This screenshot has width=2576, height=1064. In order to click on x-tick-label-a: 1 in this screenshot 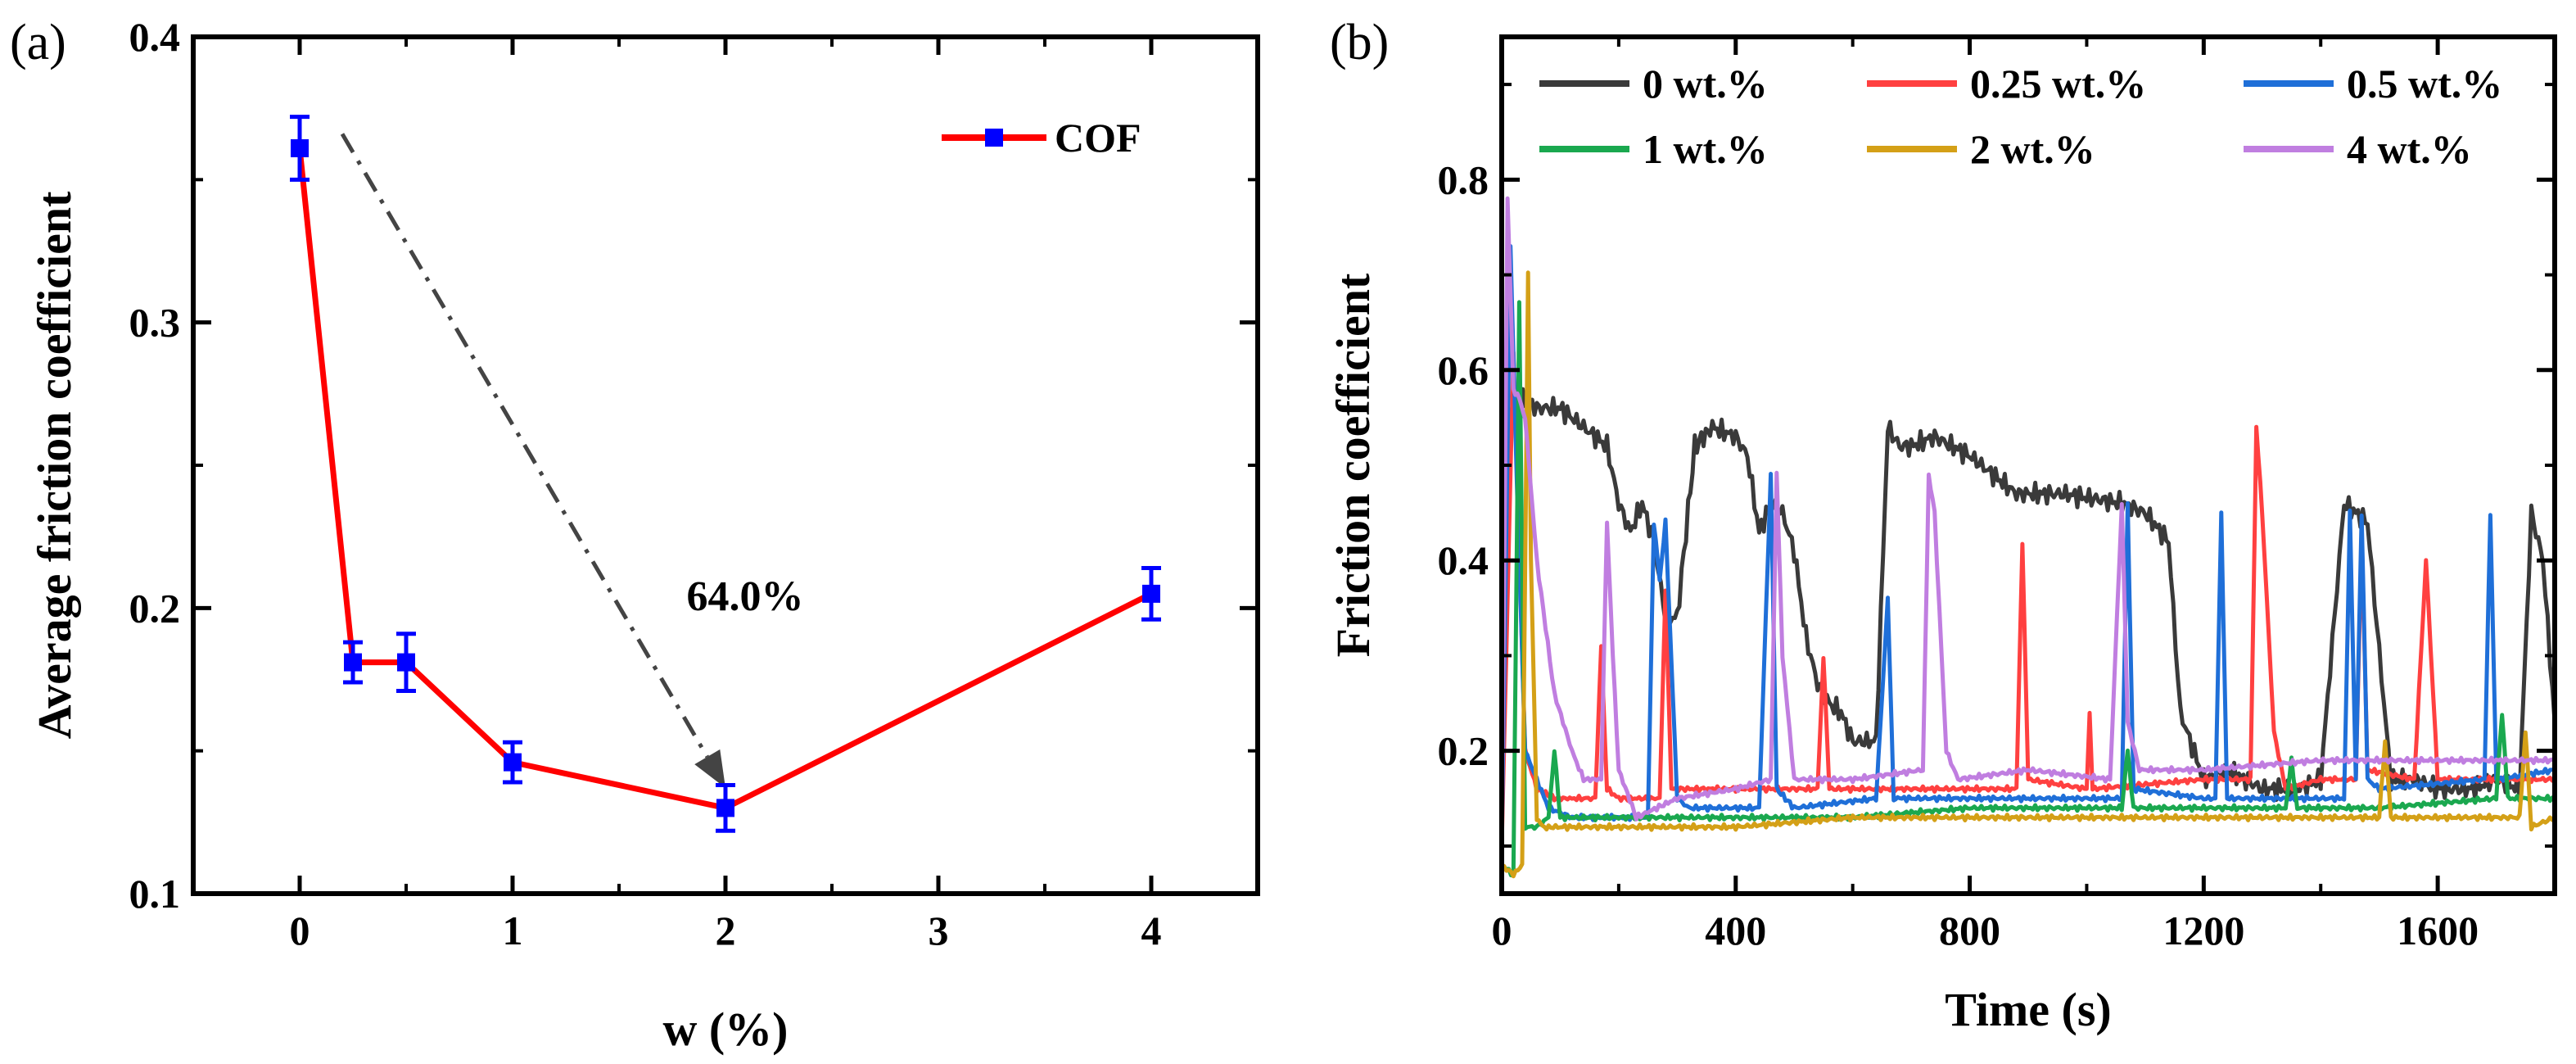, I will do `click(513, 930)`.